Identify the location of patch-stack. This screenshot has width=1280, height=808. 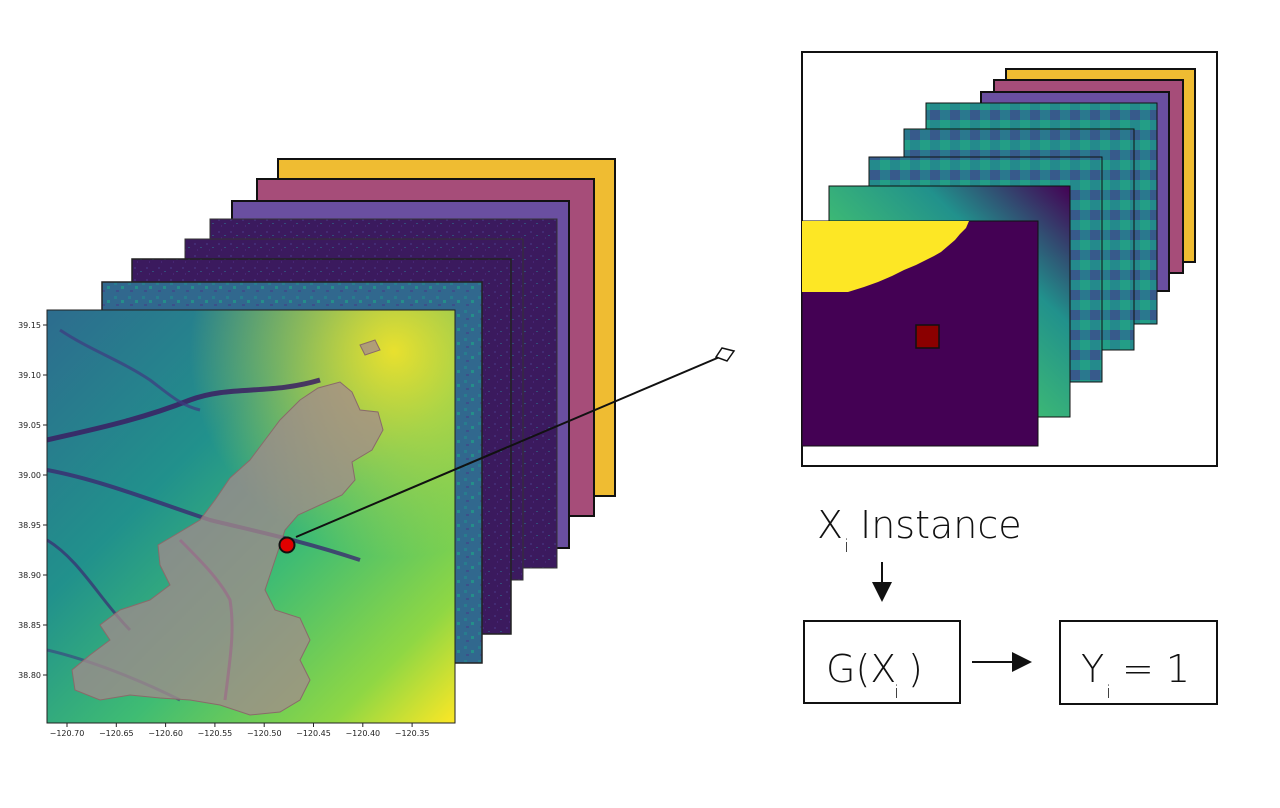
(998, 257).